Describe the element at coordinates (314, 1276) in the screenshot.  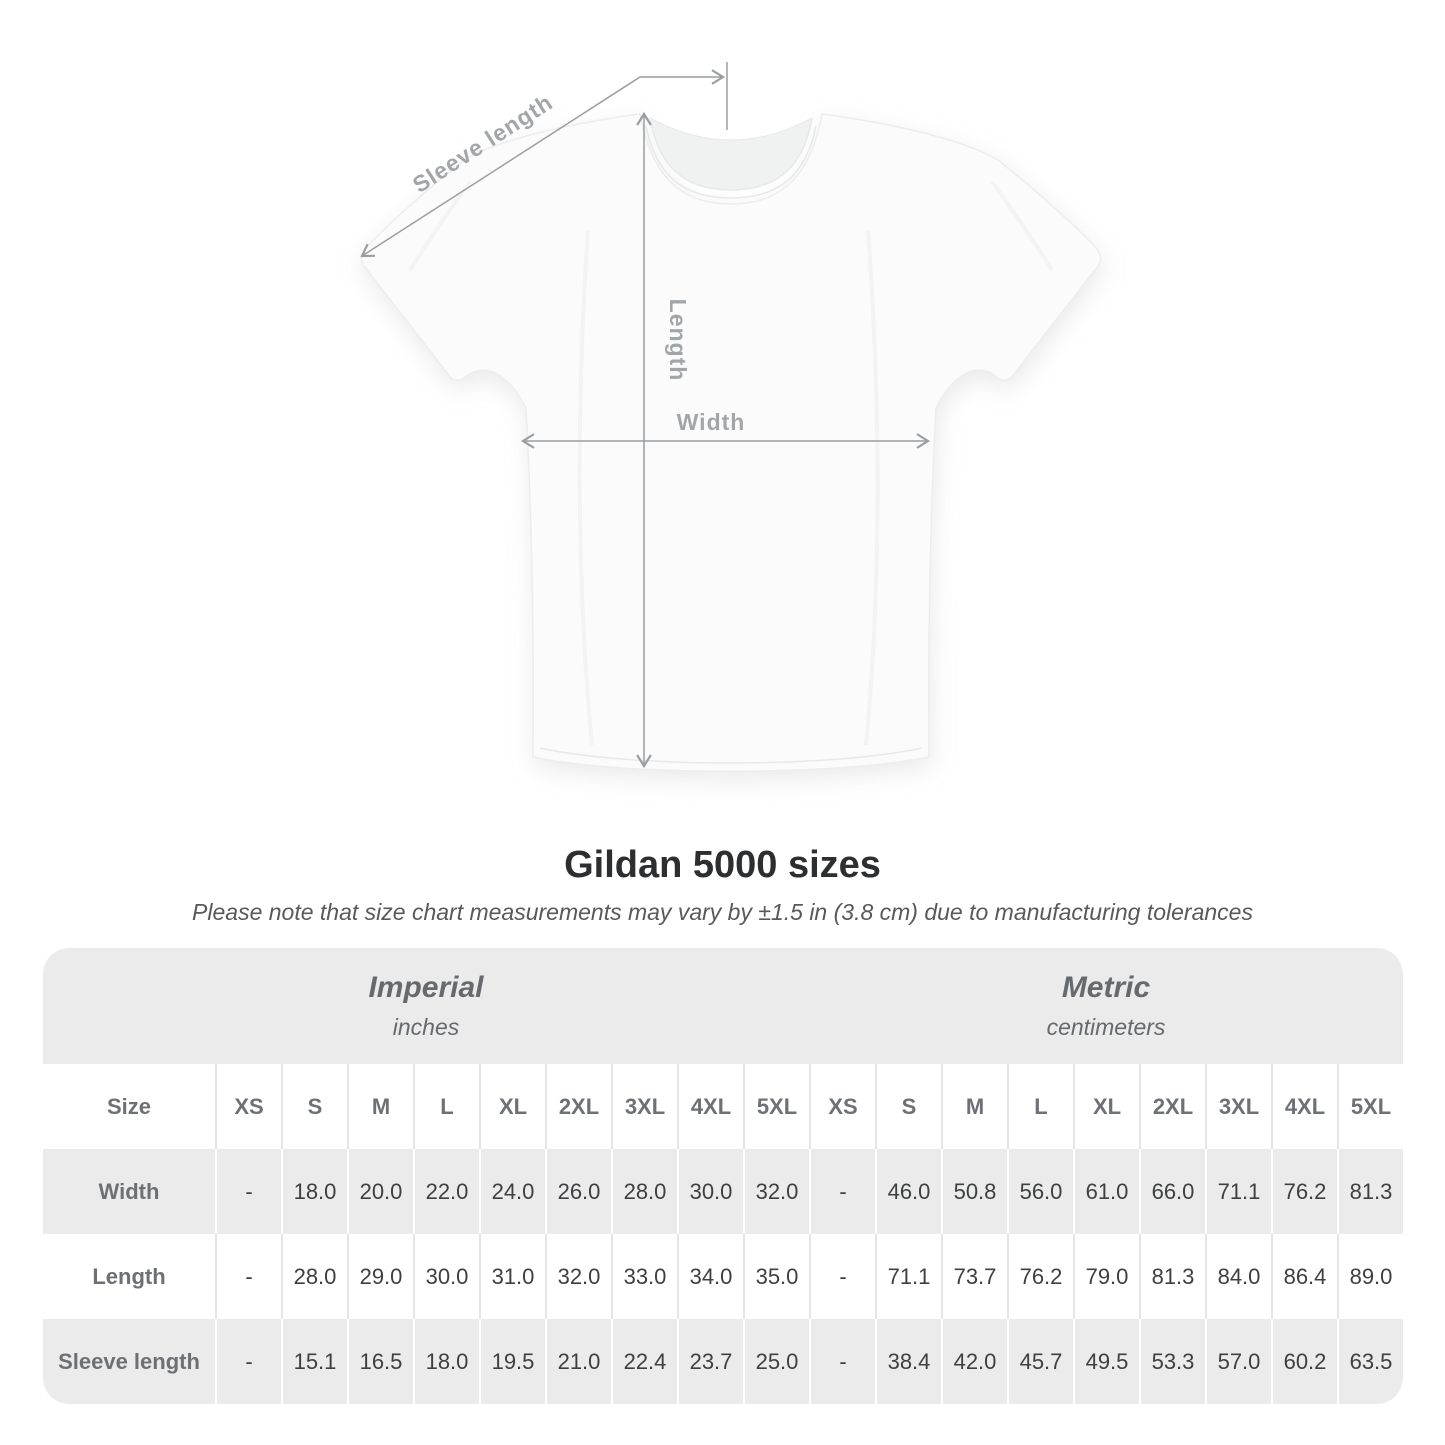
I see `value-imperial-length-s: 28.0` at that location.